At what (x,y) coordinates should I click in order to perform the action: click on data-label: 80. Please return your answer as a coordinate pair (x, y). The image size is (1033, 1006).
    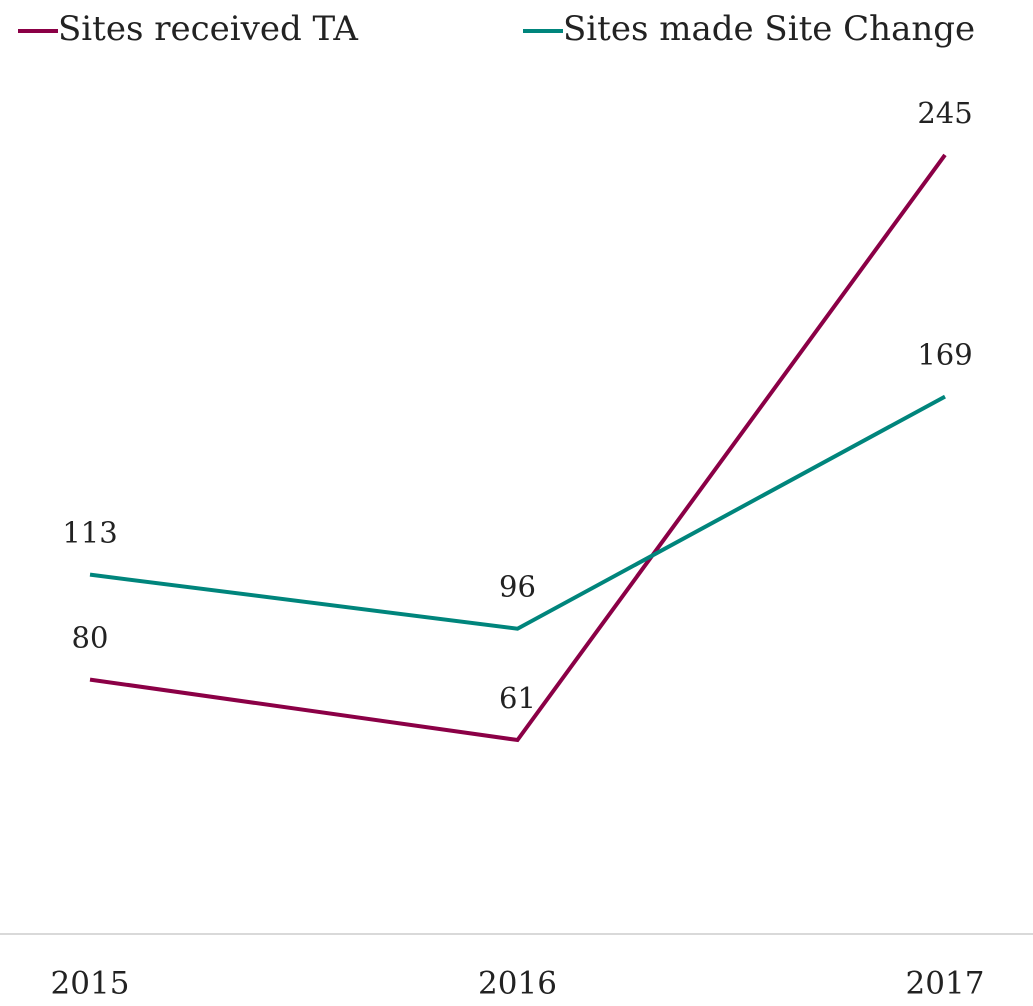
    Looking at the image, I should click on (90, 638).